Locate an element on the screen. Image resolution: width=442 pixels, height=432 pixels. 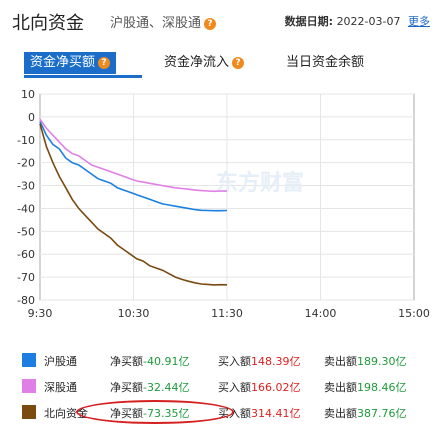
x-tick-label: 10:30 is located at coordinates (134, 313).